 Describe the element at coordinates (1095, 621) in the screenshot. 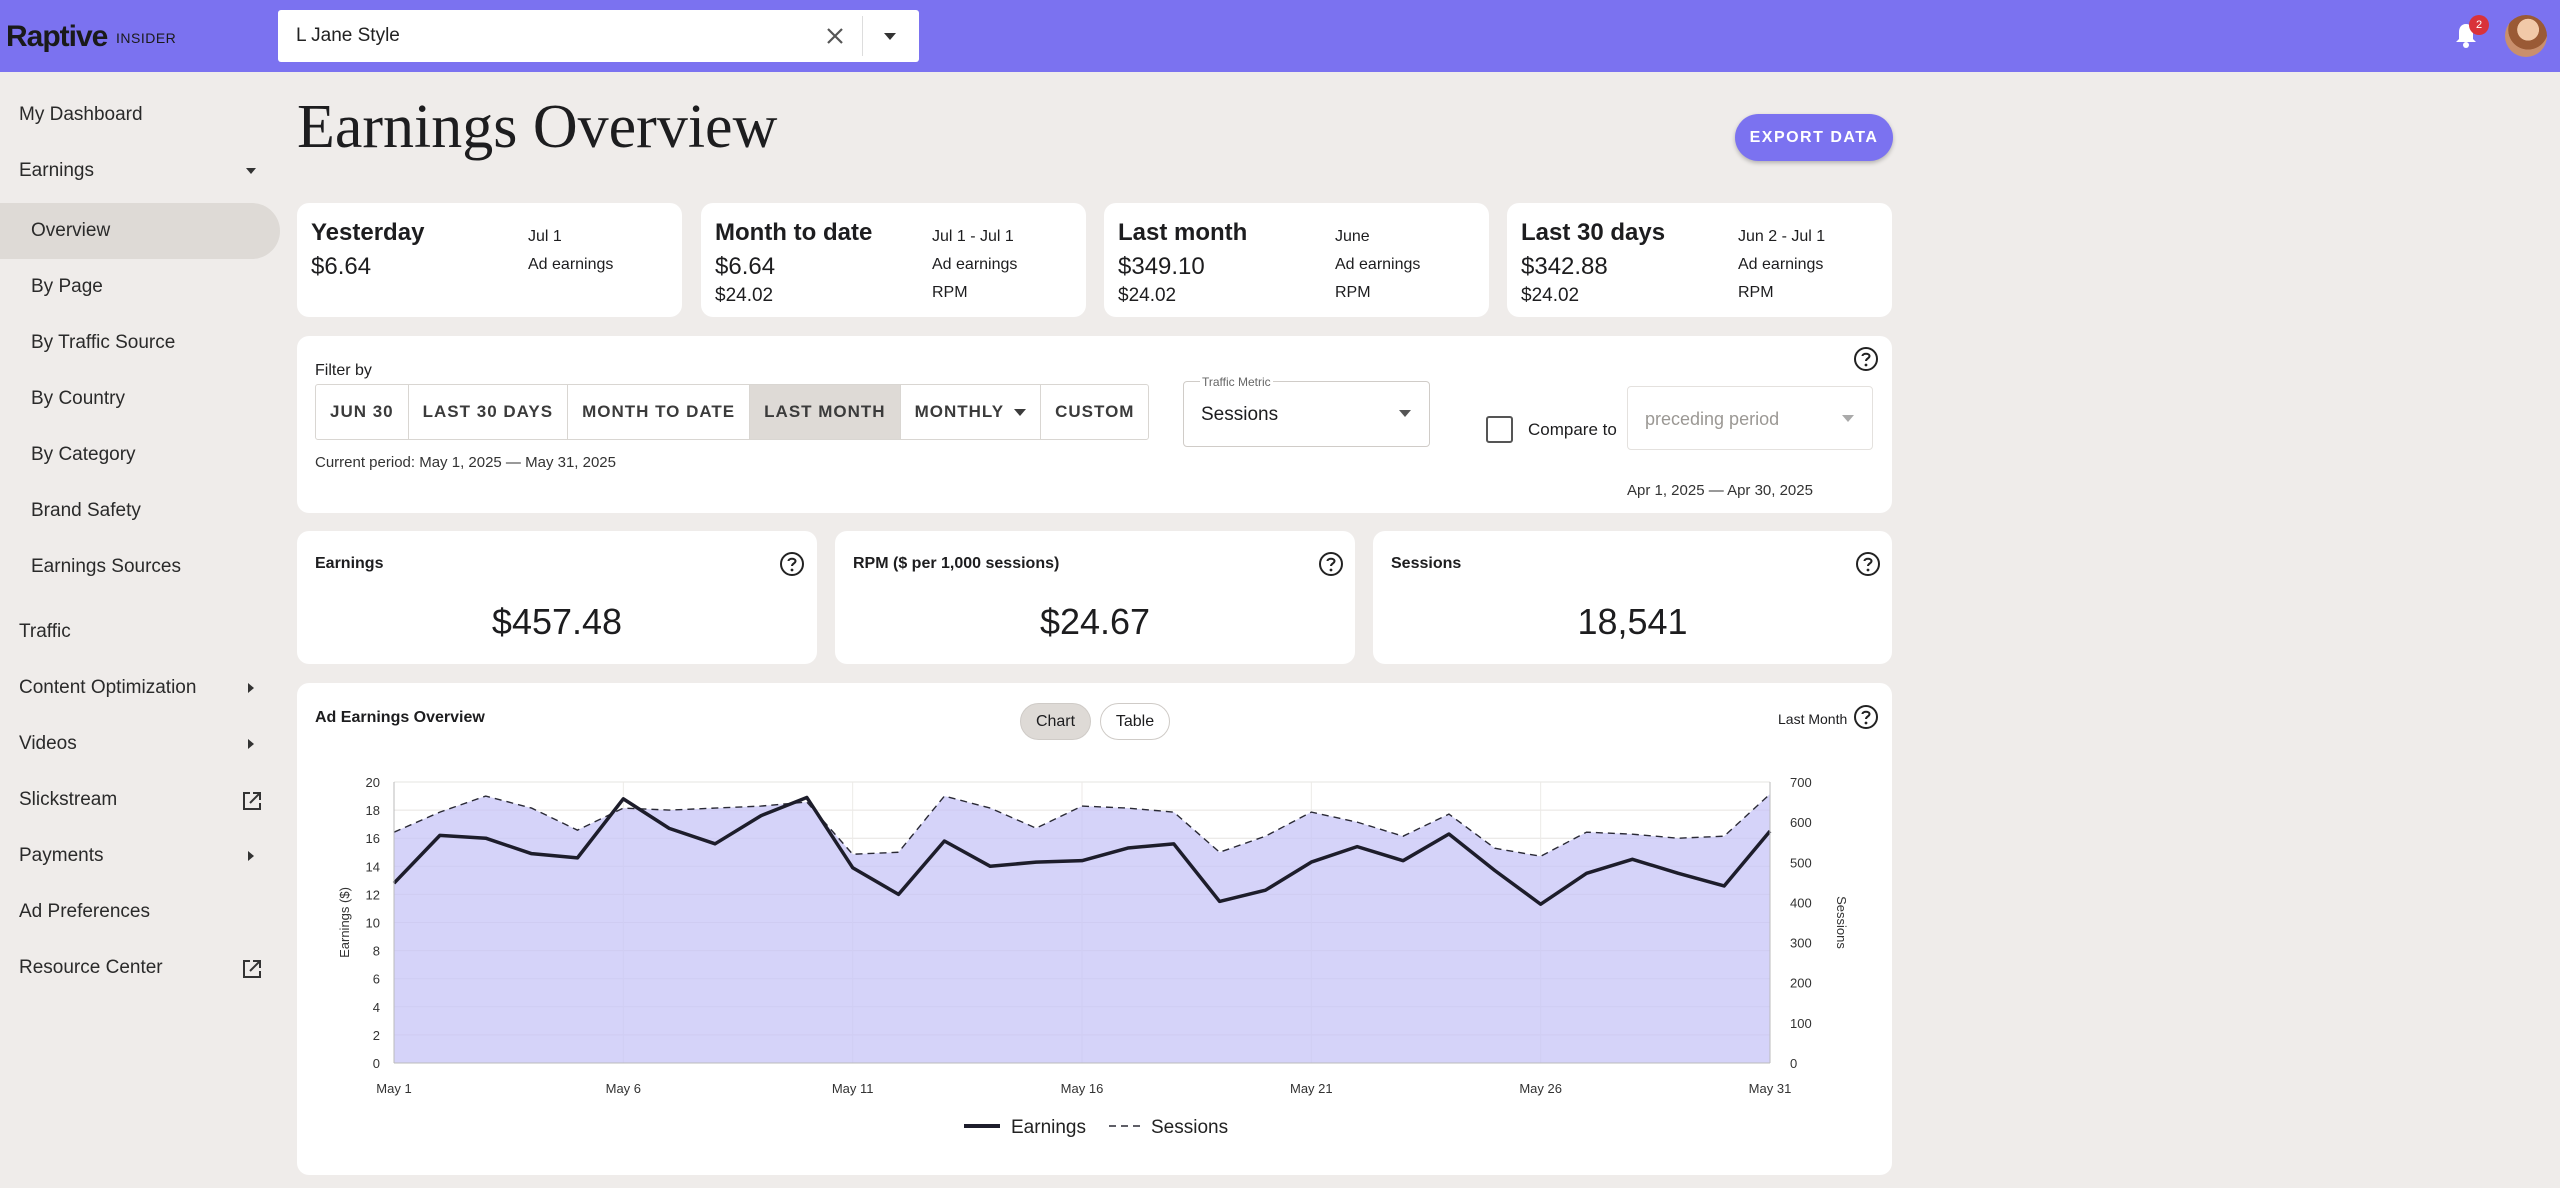

I see `metric-value: $24.67` at that location.